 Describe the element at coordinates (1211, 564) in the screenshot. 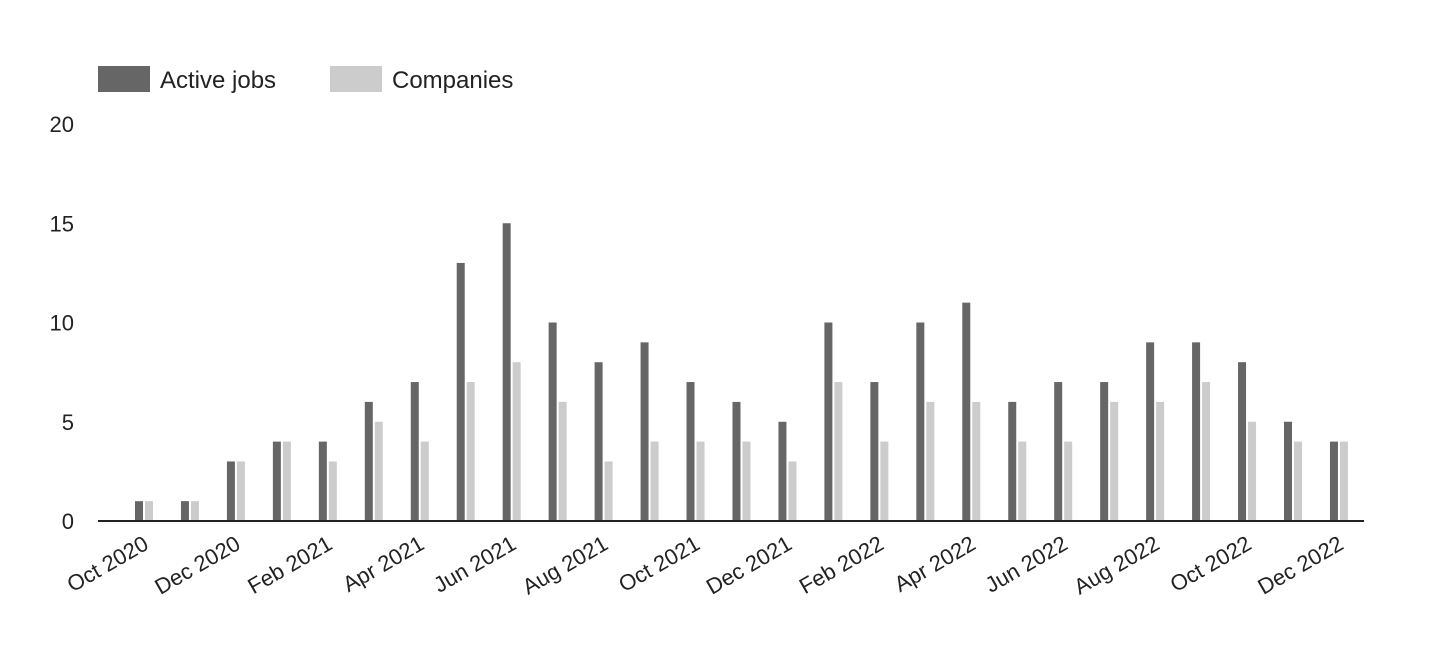

I see `x-tick-label: Oct 2022` at that location.